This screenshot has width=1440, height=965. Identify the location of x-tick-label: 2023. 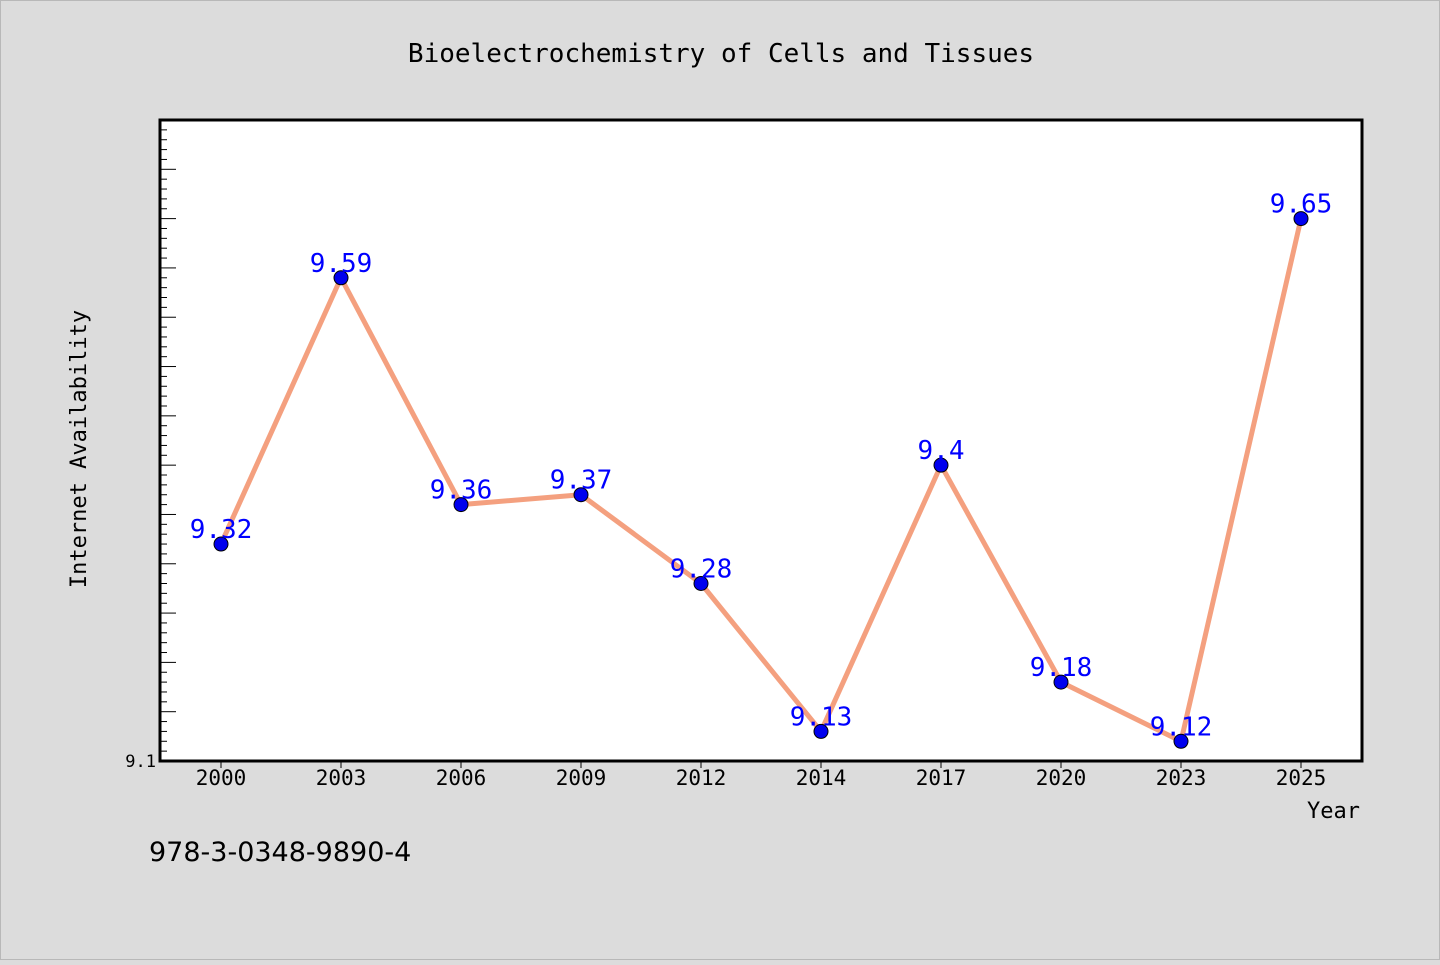
(1181, 778).